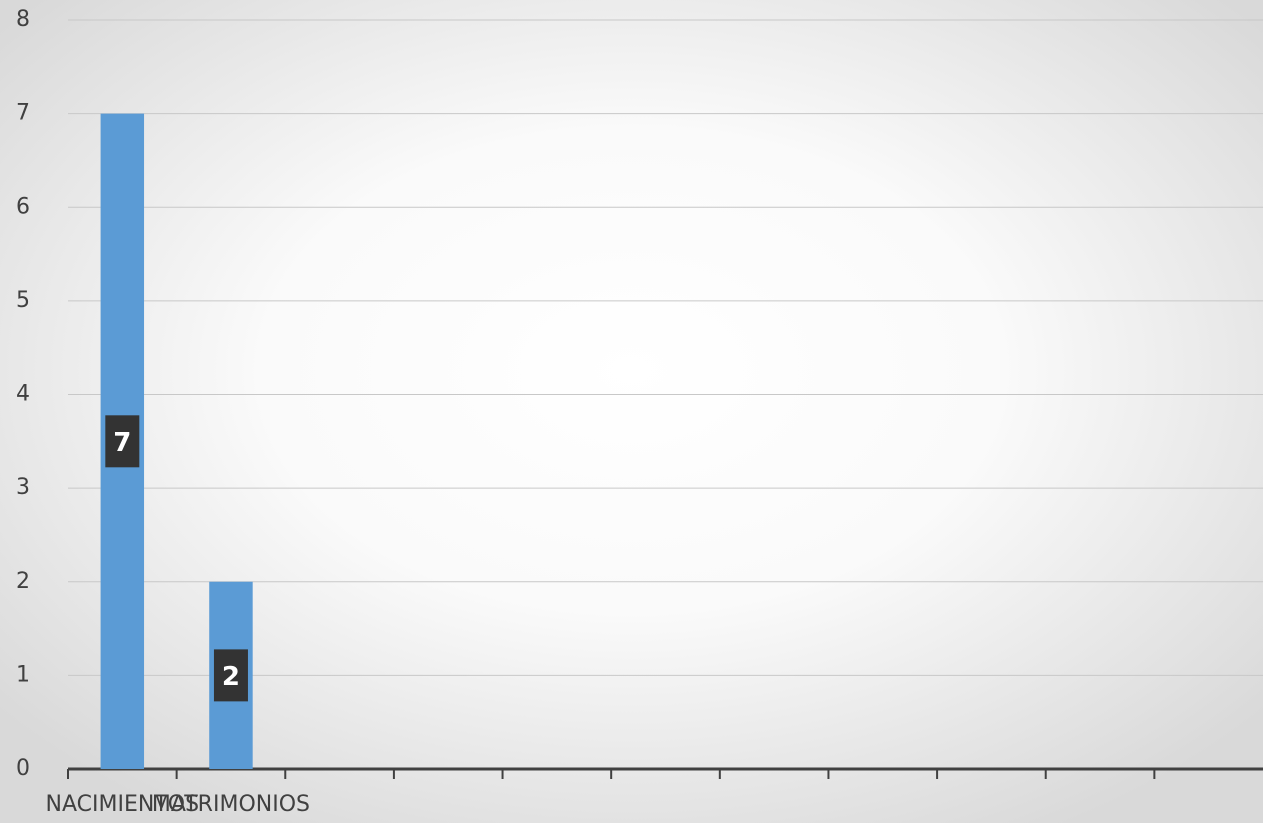 The width and height of the screenshot is (1263, 823). I want to click on data-label: 7, so click(122, 443).